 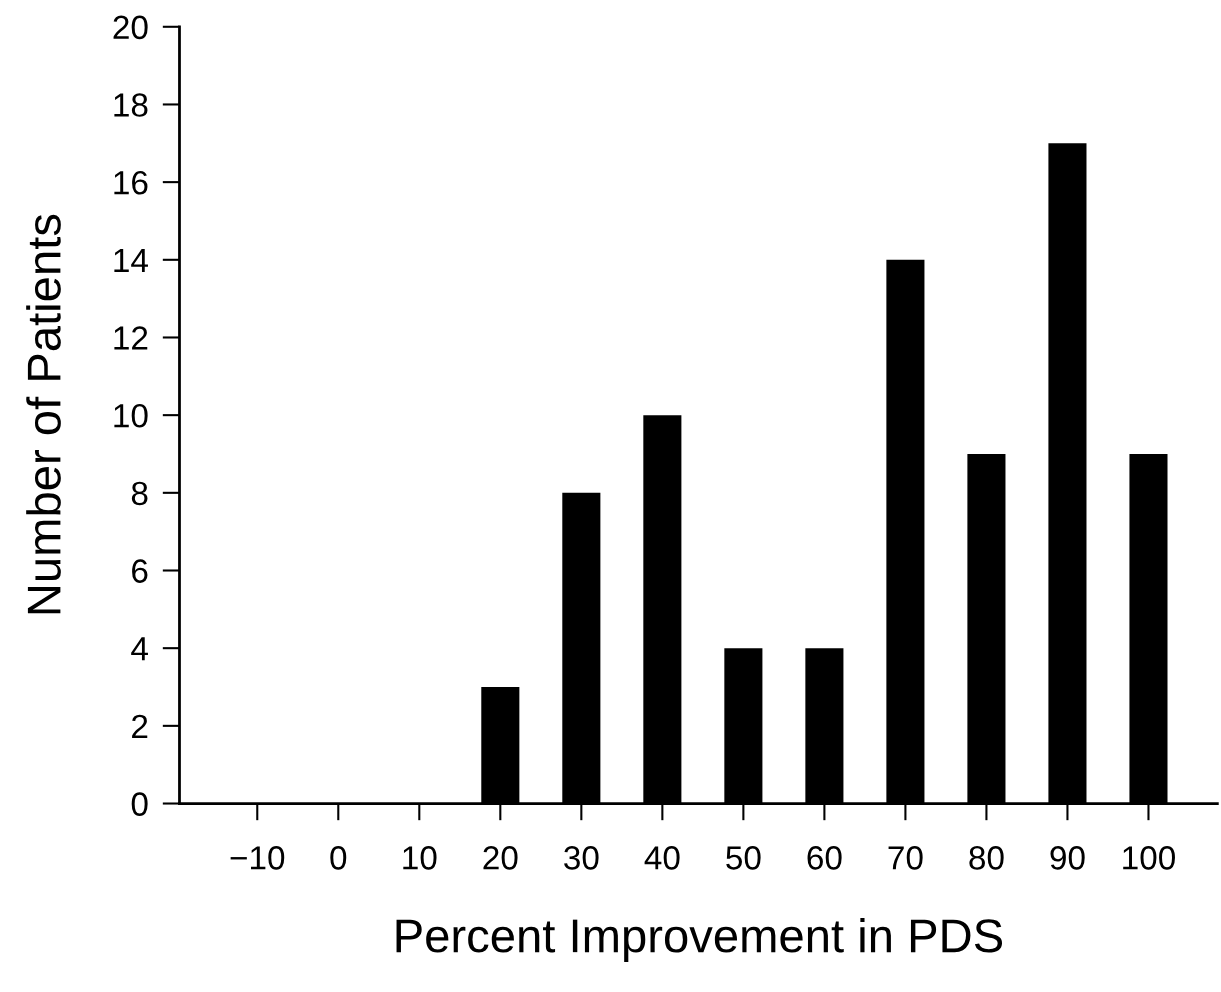 What do you see at coordinates (131, 182) in the screenshot?
I see `y-tick-label: 16` at bounding box center [131, 182].